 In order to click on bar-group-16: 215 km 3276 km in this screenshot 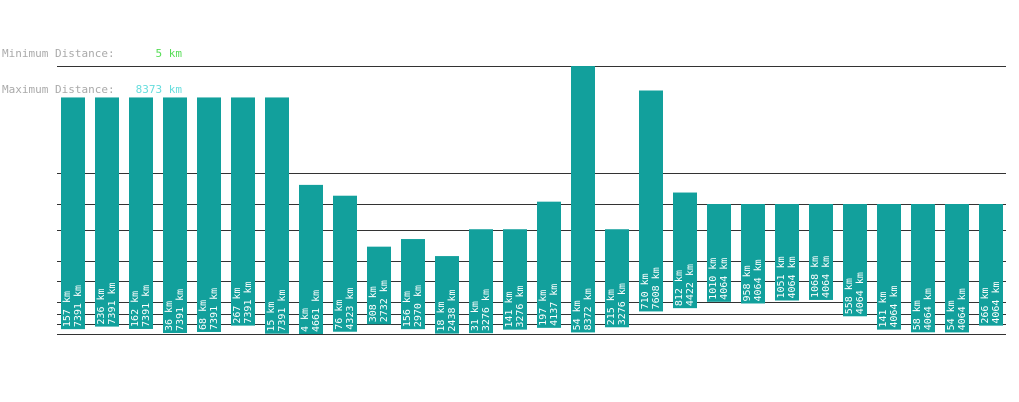, I will do `click(617, 278)`.